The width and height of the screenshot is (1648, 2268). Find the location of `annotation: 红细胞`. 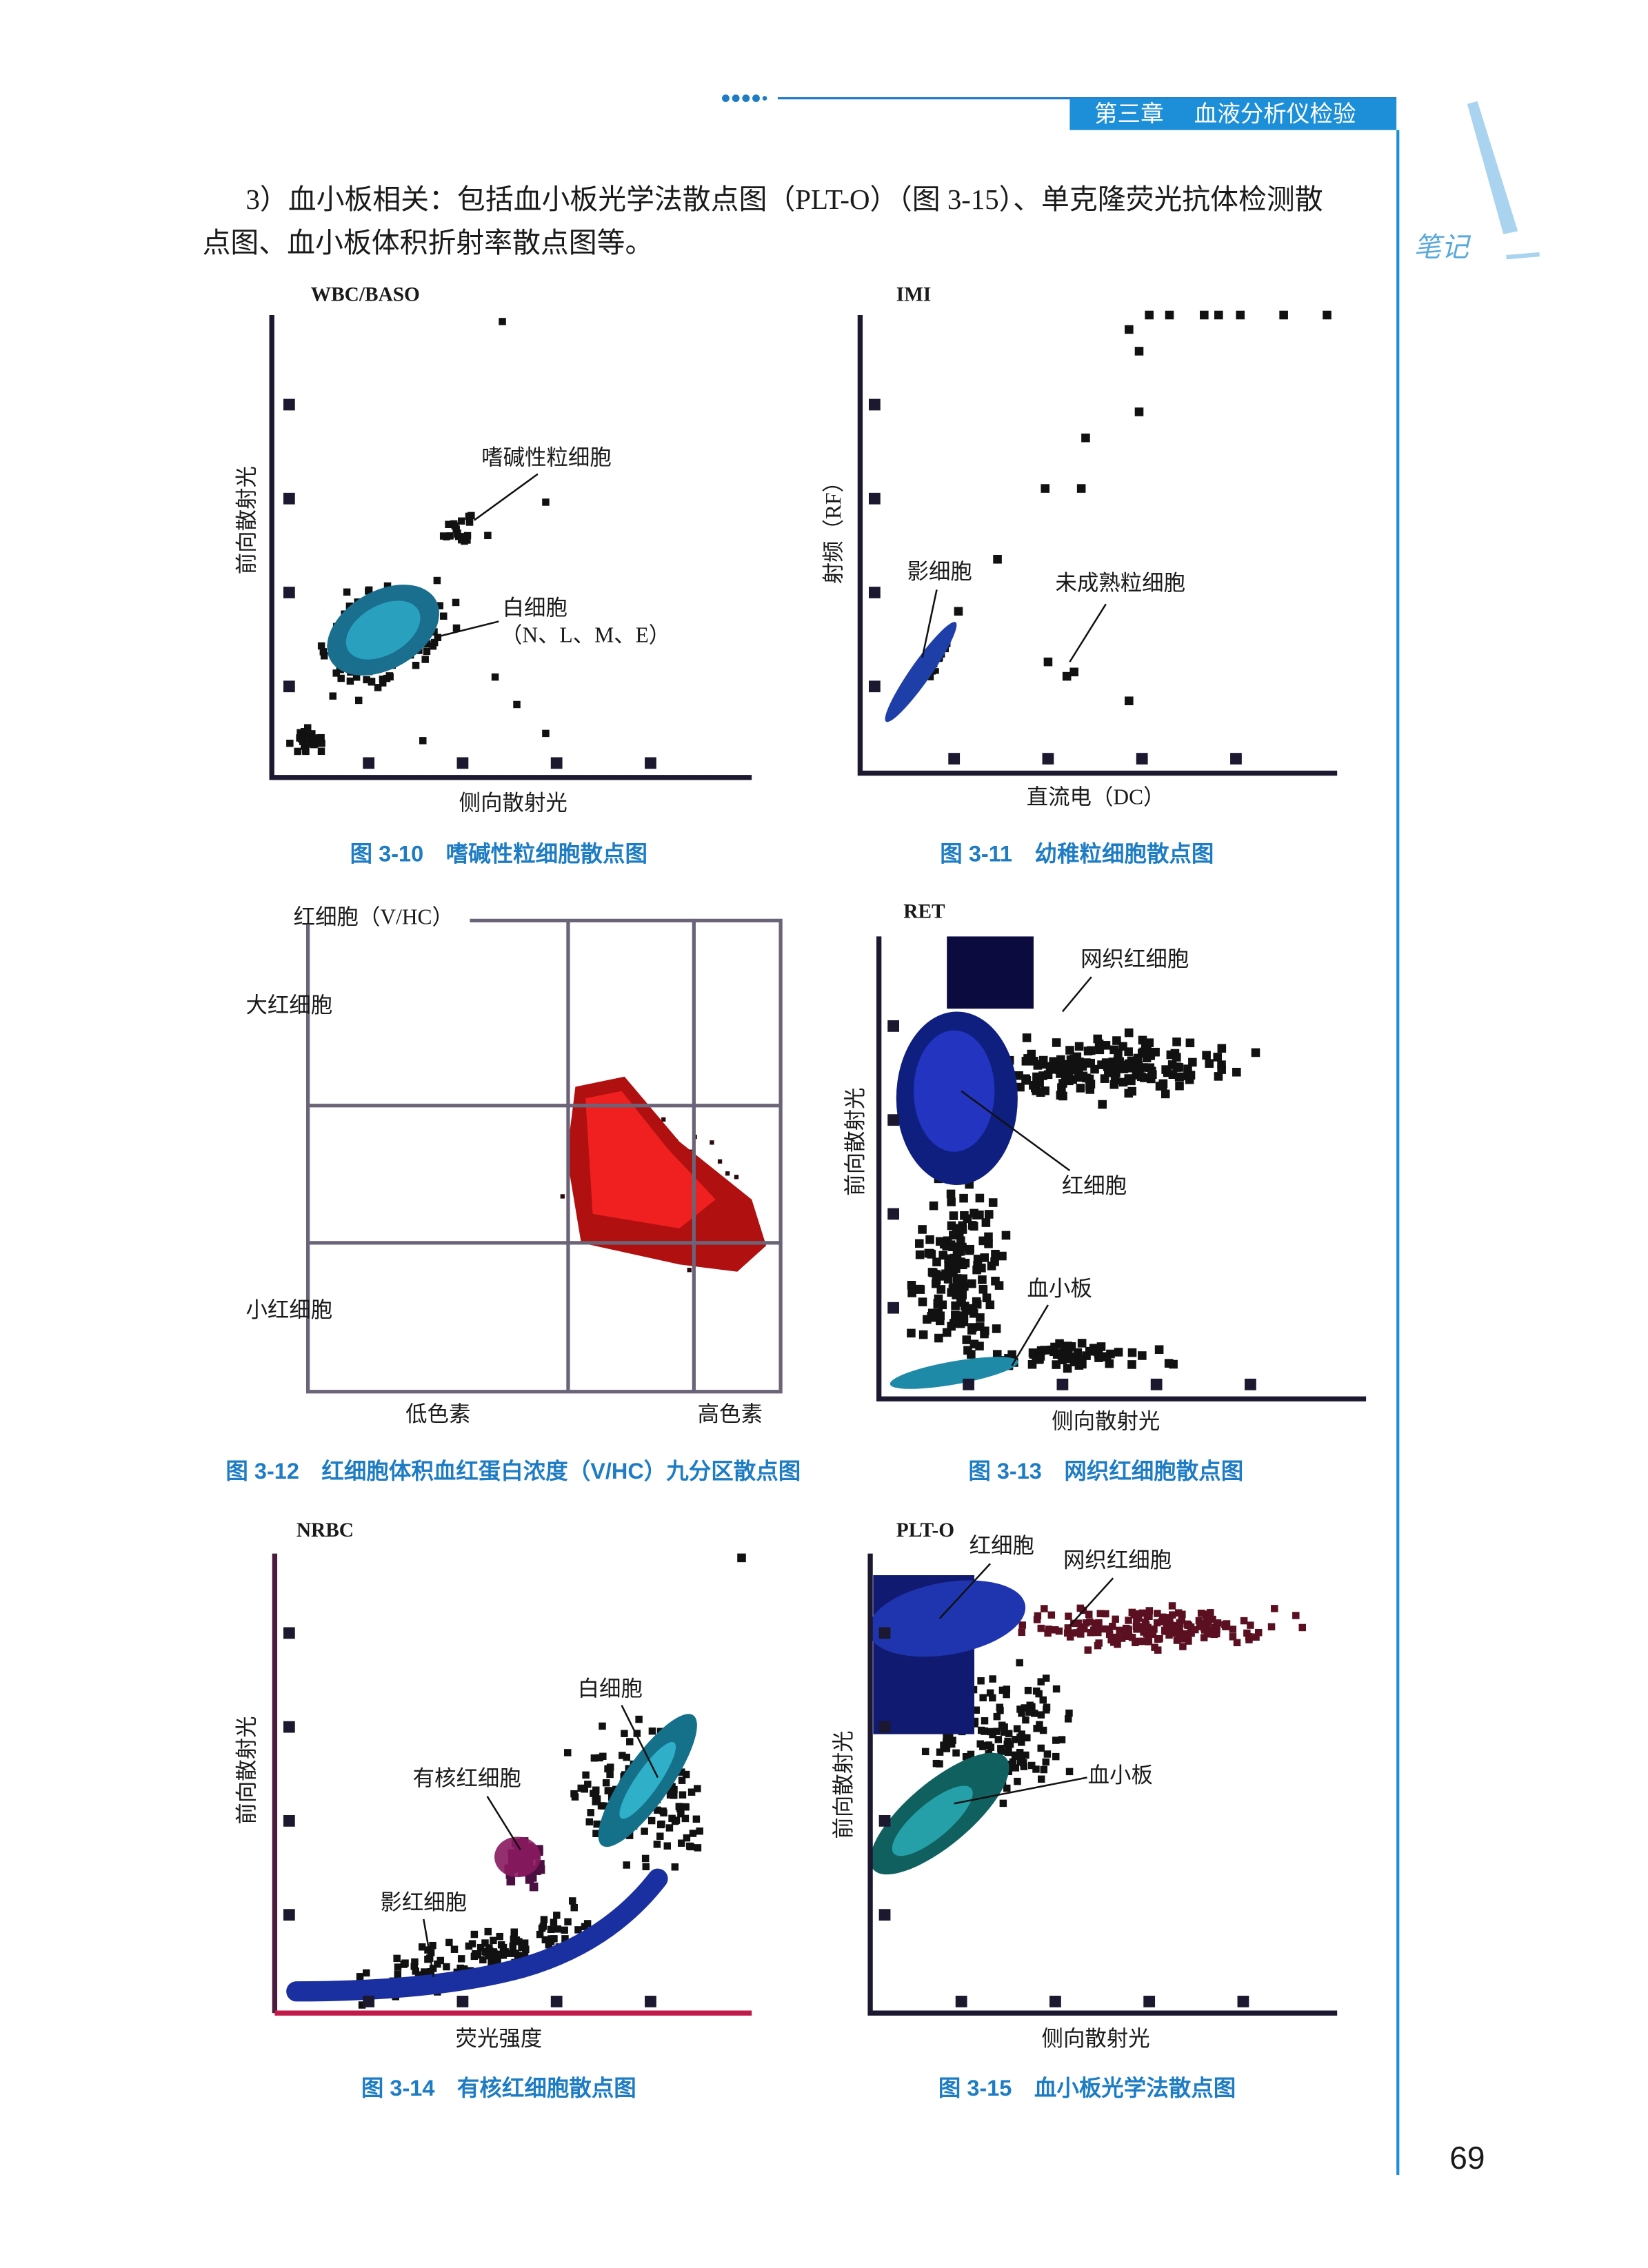

annotation: 红细胞 is located at coordinates (1001, 1545).